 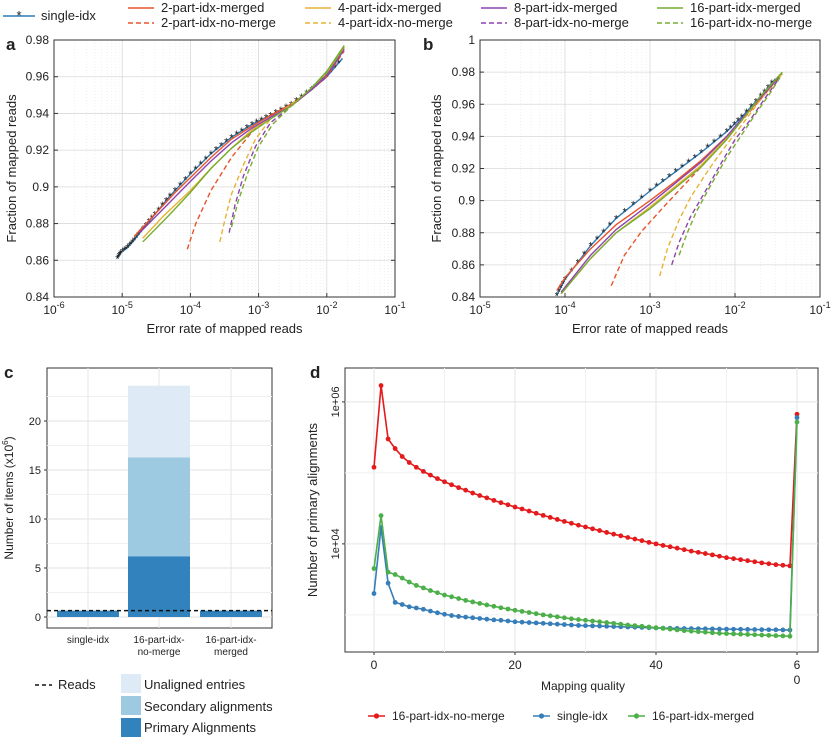 I want to click on legend-marker-single-idx: *, so click(x=18, y=15).